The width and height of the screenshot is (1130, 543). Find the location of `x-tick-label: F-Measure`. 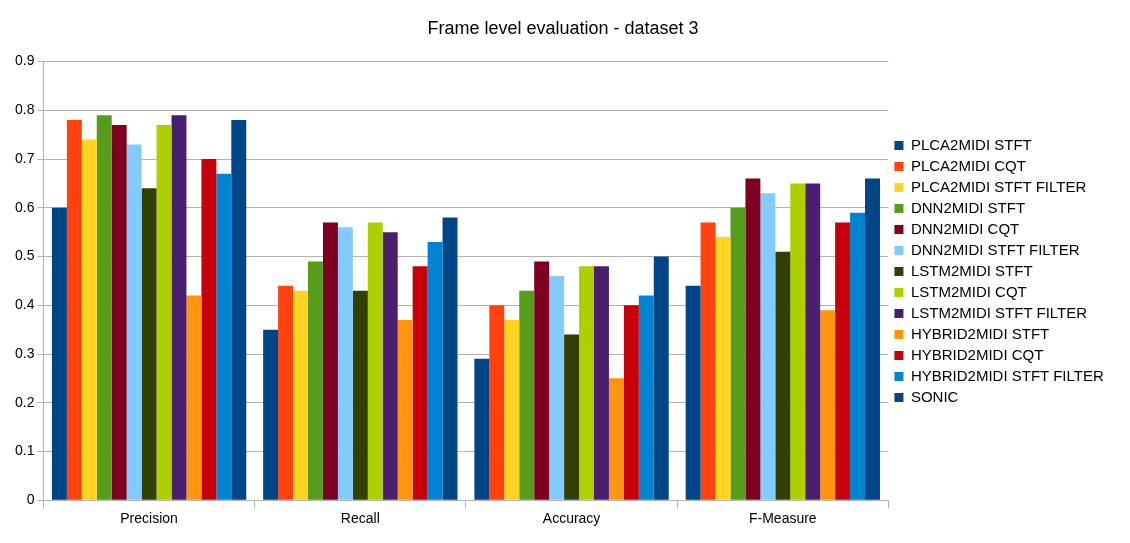

x-tick-label: F-Measure is located at coordinates (782, 518).